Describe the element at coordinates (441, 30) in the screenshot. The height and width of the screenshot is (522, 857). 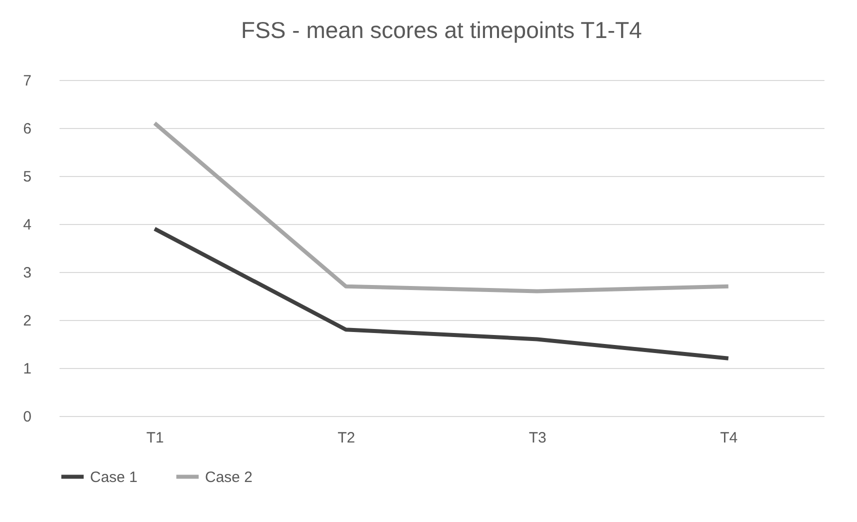
I see `chart-title: FSS - mean scores at timepoints T1-T4` at that location.